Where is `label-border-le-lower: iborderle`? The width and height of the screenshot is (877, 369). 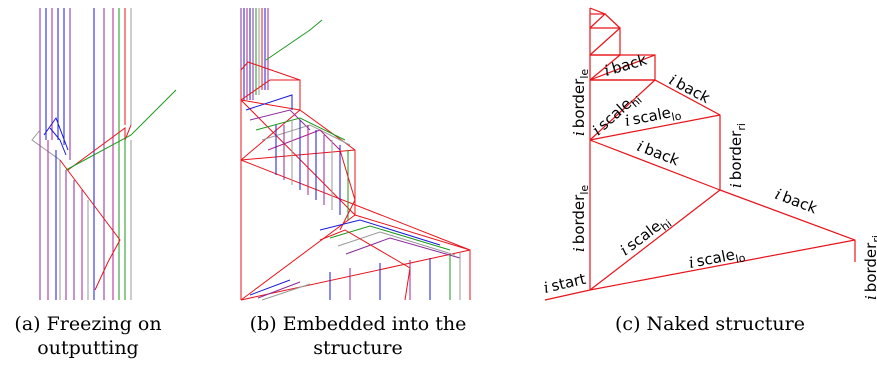 label-border-le-lower: iborderle is located at coordinates (580, 218).